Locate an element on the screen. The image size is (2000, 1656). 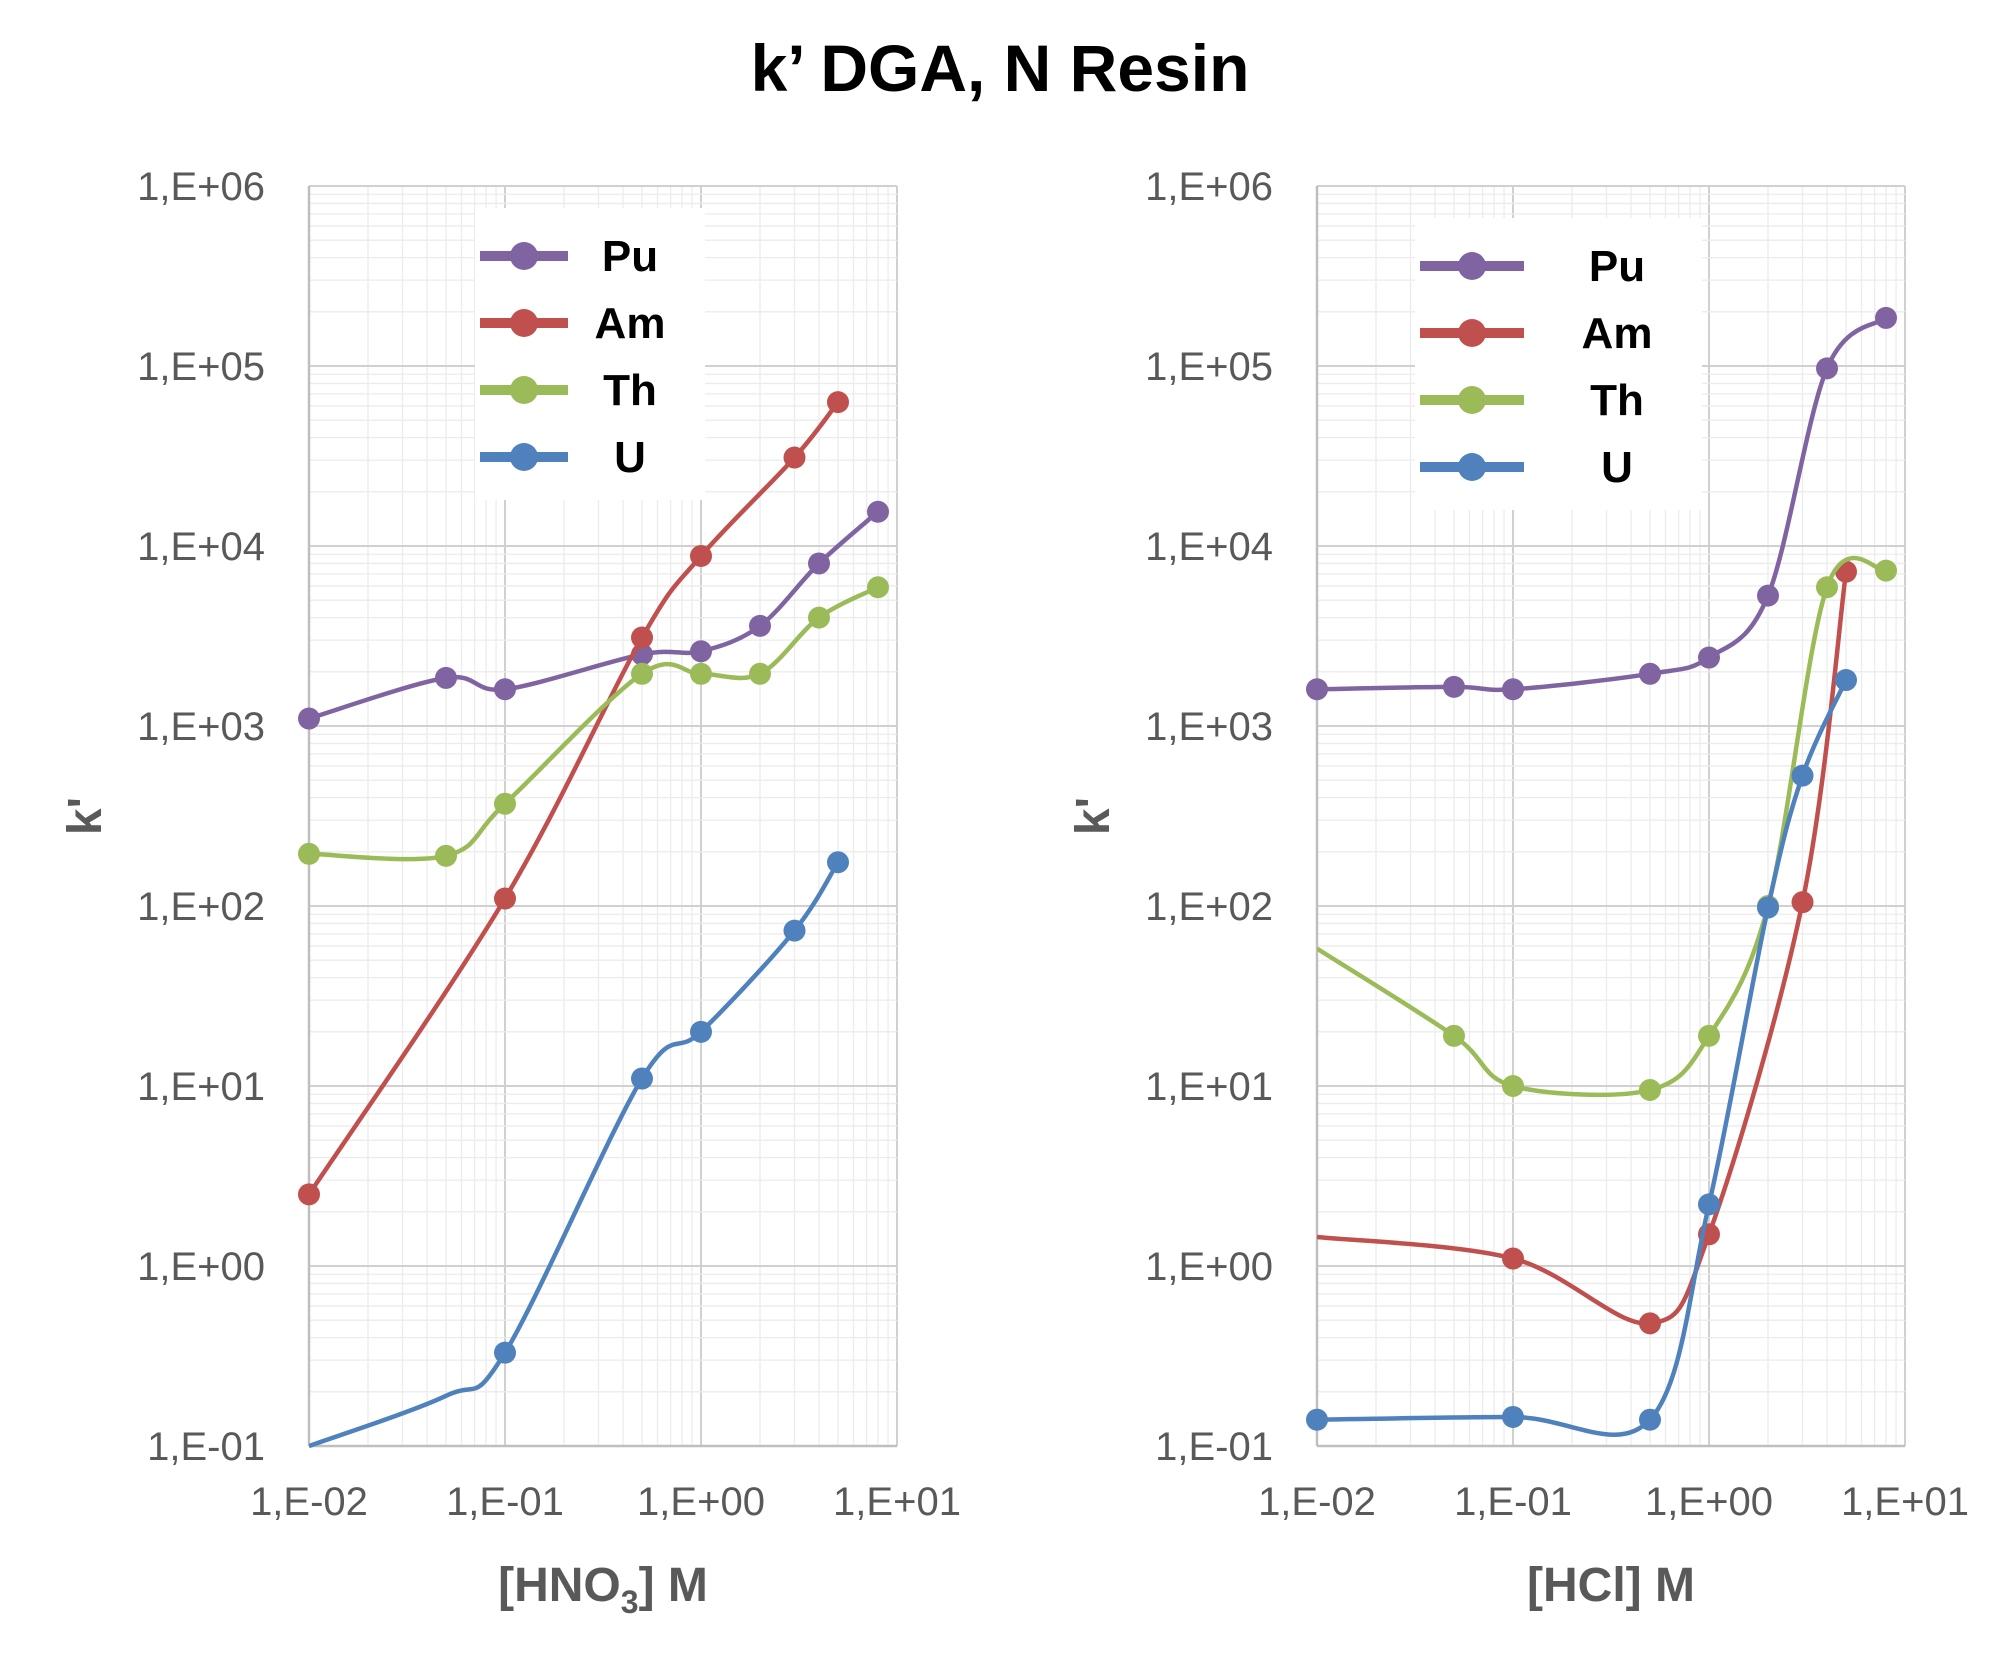
legend: Pu Am Th U is located at coordinates (590, 354).